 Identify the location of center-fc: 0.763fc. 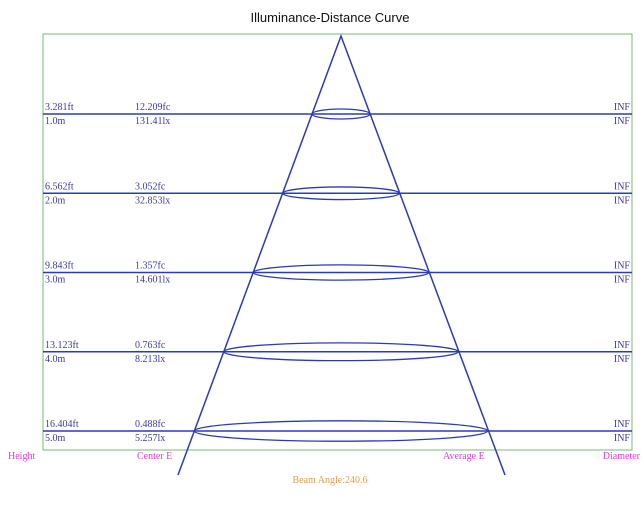
(150, 345).